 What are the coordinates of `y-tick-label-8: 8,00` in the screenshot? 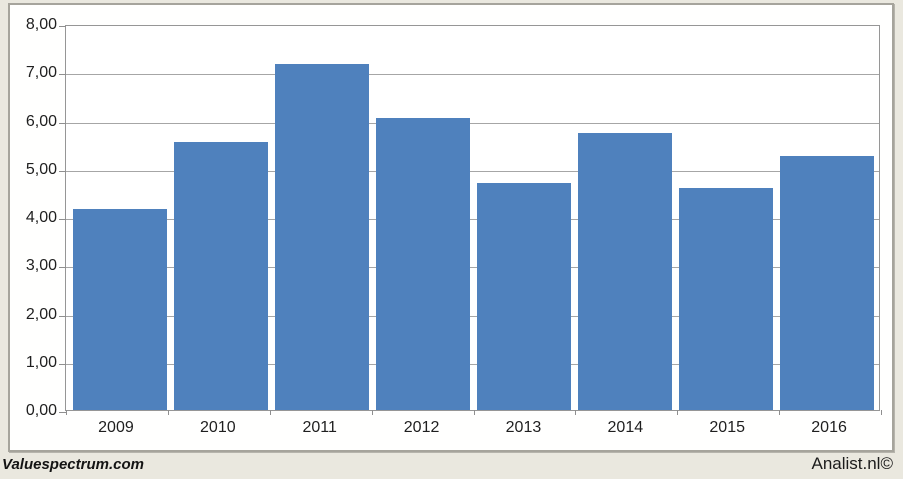 It's located at (41, 24).